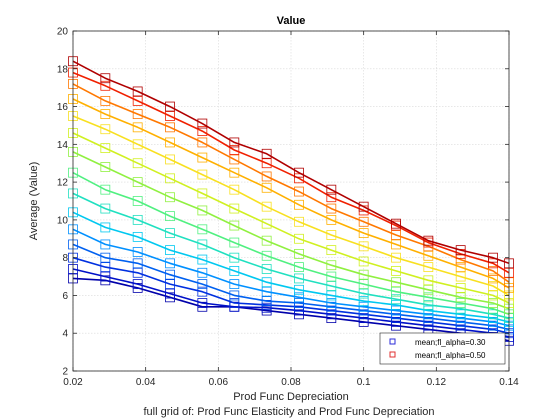 Image resolution: width=560 pixels, height=420 pixels. I want to click on series-line, so click(291, 309).